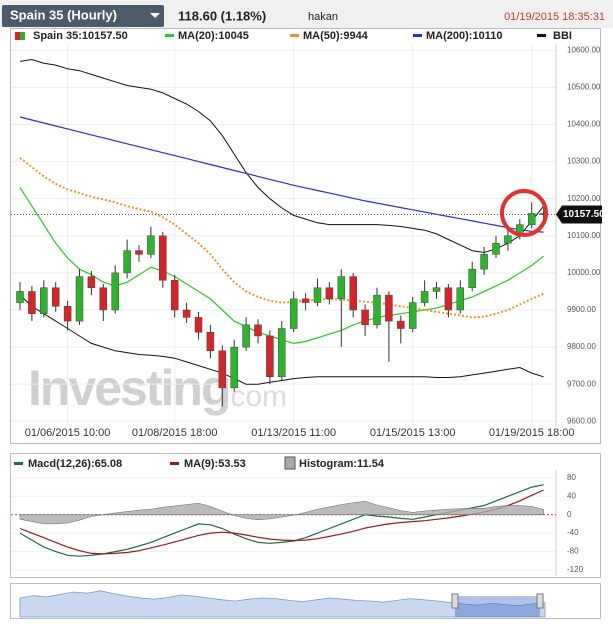 This screenshot has width=613, height=632. Describe the element at coordinates (581, 346) in the screenshot. I see `y-tick-label: 9800.00` at that location.